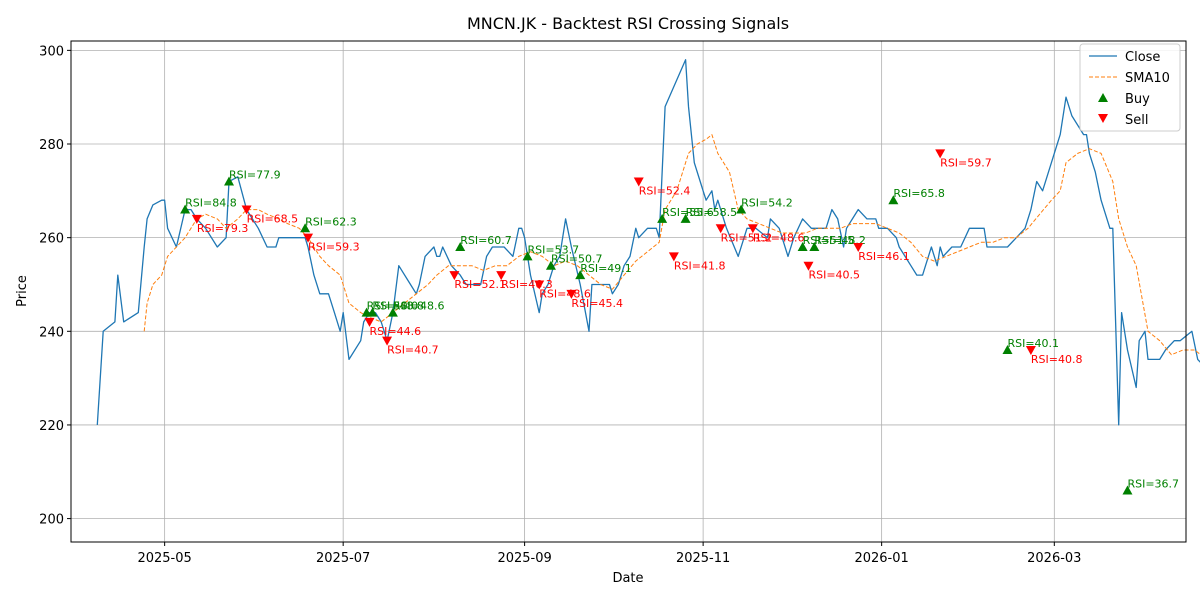 The image size is (1200, 600). What do you see at coordinates (1142, 57) in the screenshot?
I see `legend-close-label: Close` at bounding box center [1142, 57].